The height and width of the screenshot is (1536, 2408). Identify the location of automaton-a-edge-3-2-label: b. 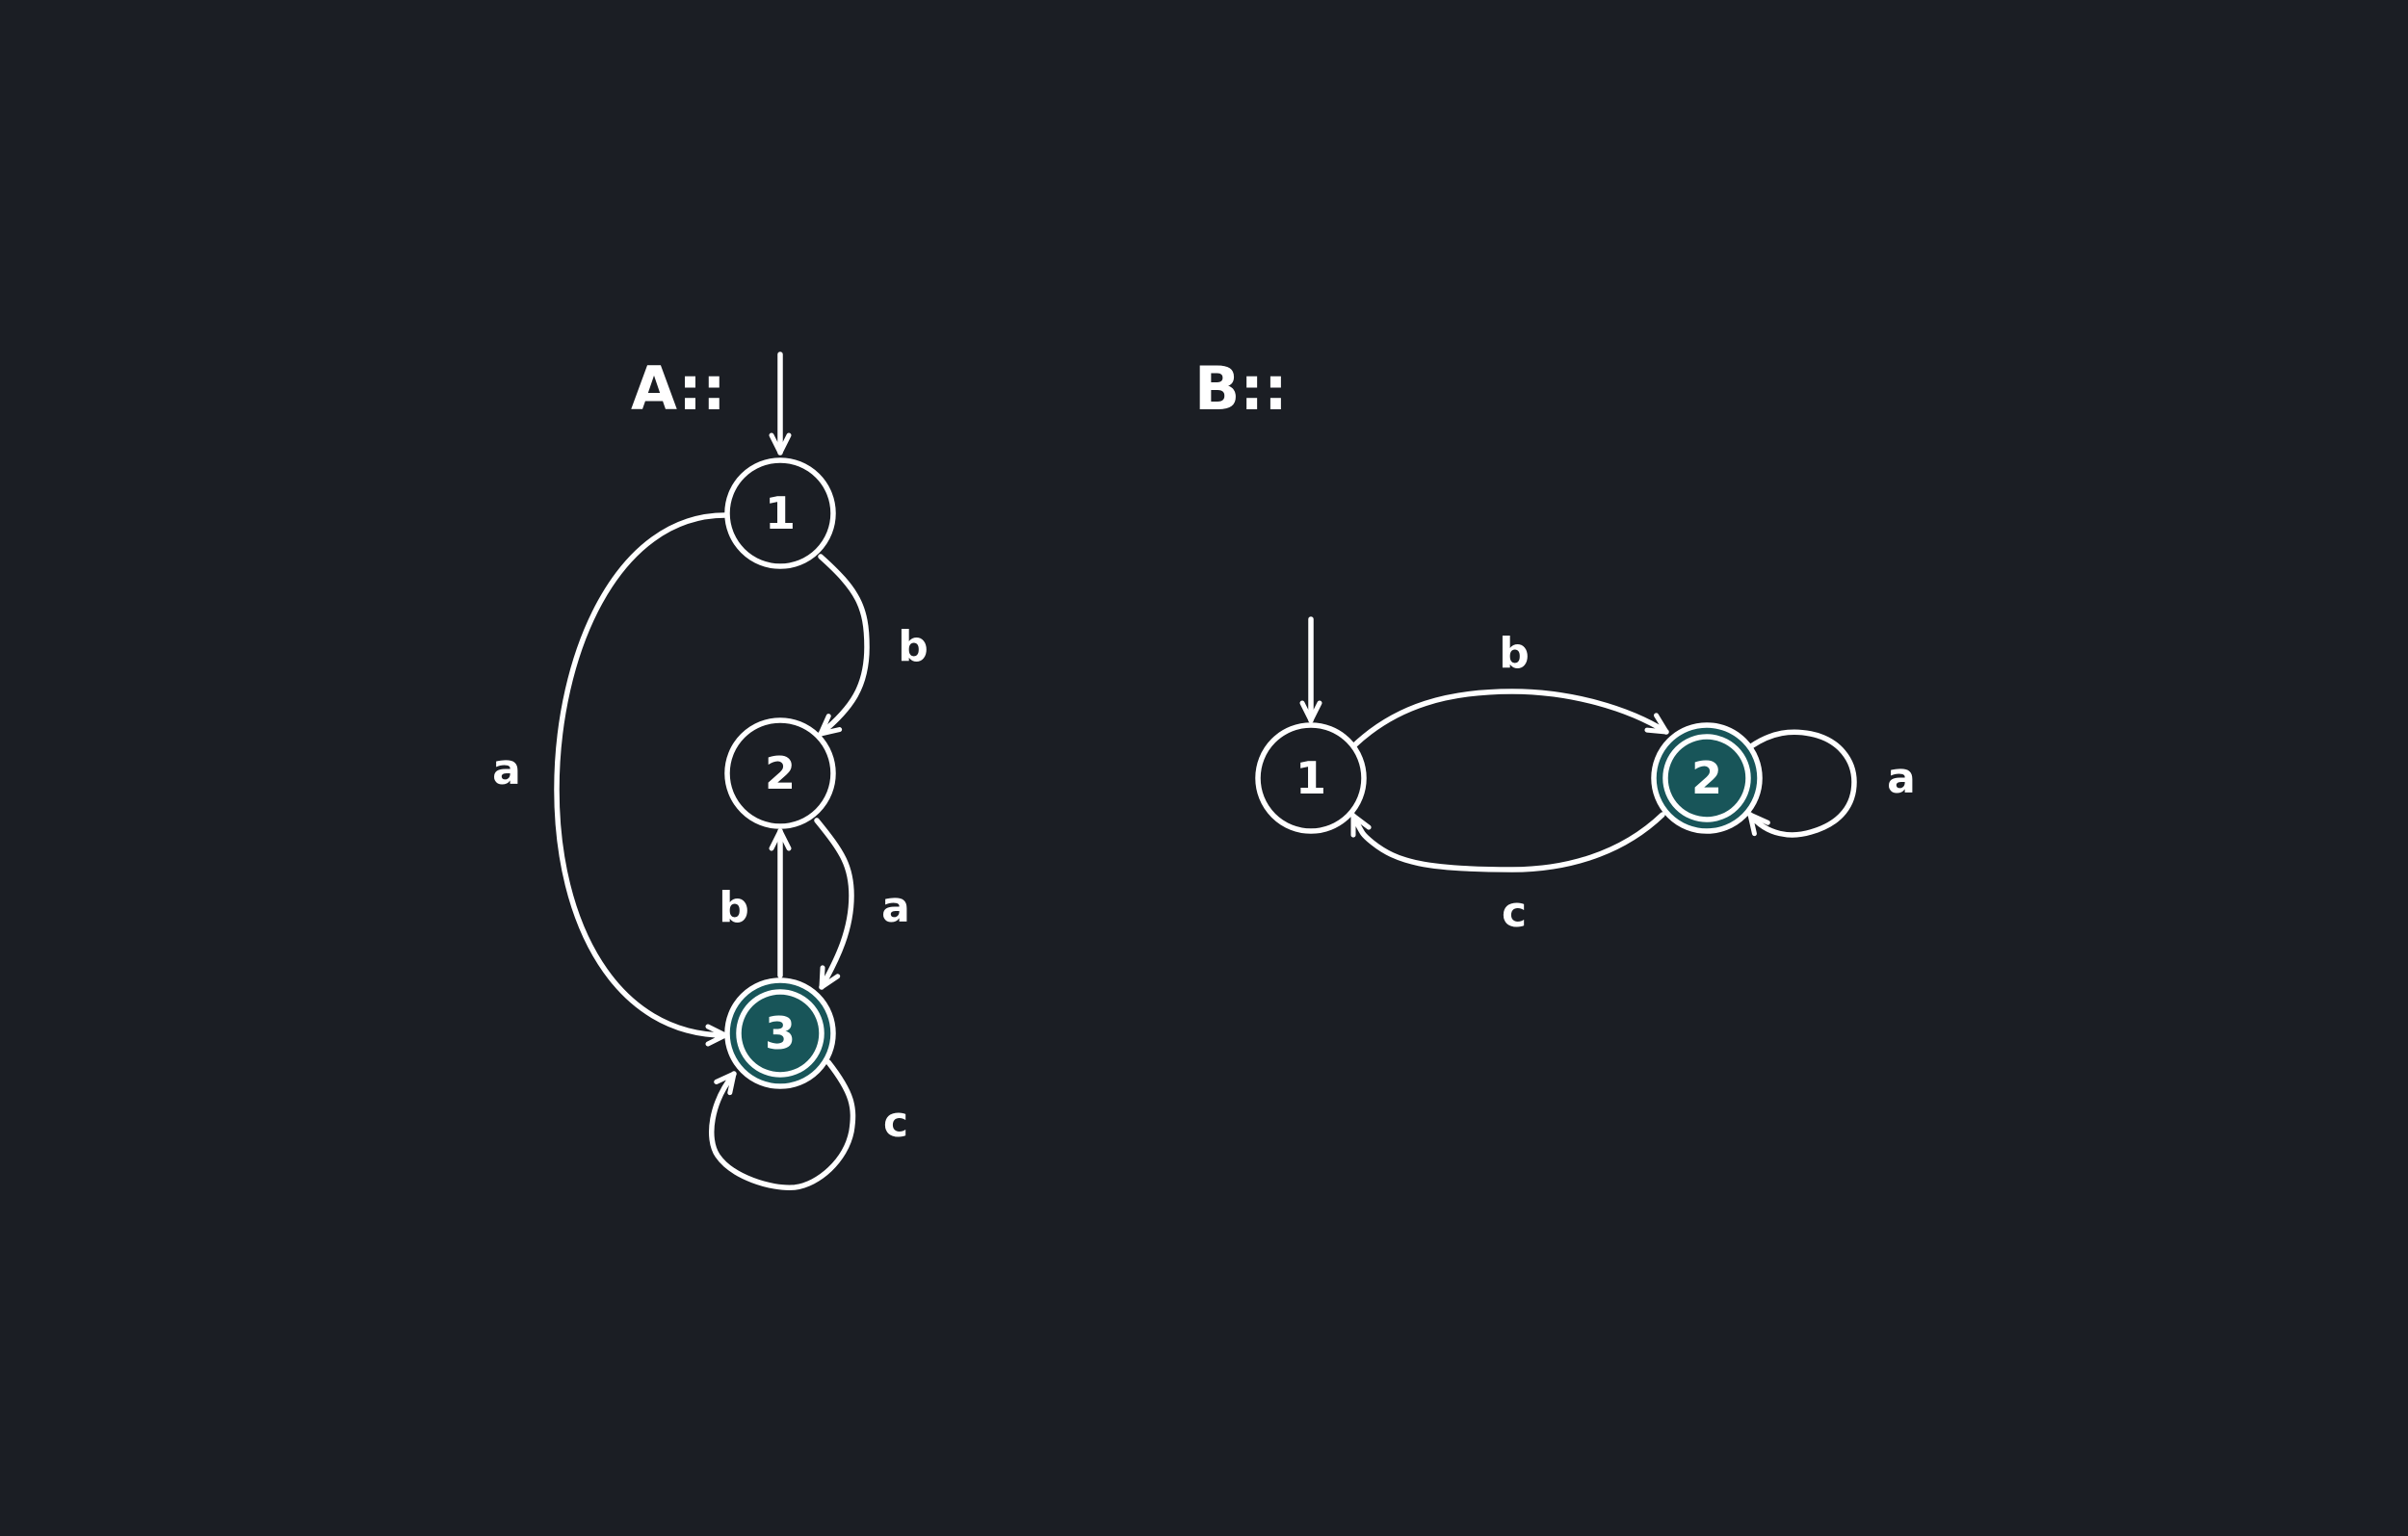
(734, 907).